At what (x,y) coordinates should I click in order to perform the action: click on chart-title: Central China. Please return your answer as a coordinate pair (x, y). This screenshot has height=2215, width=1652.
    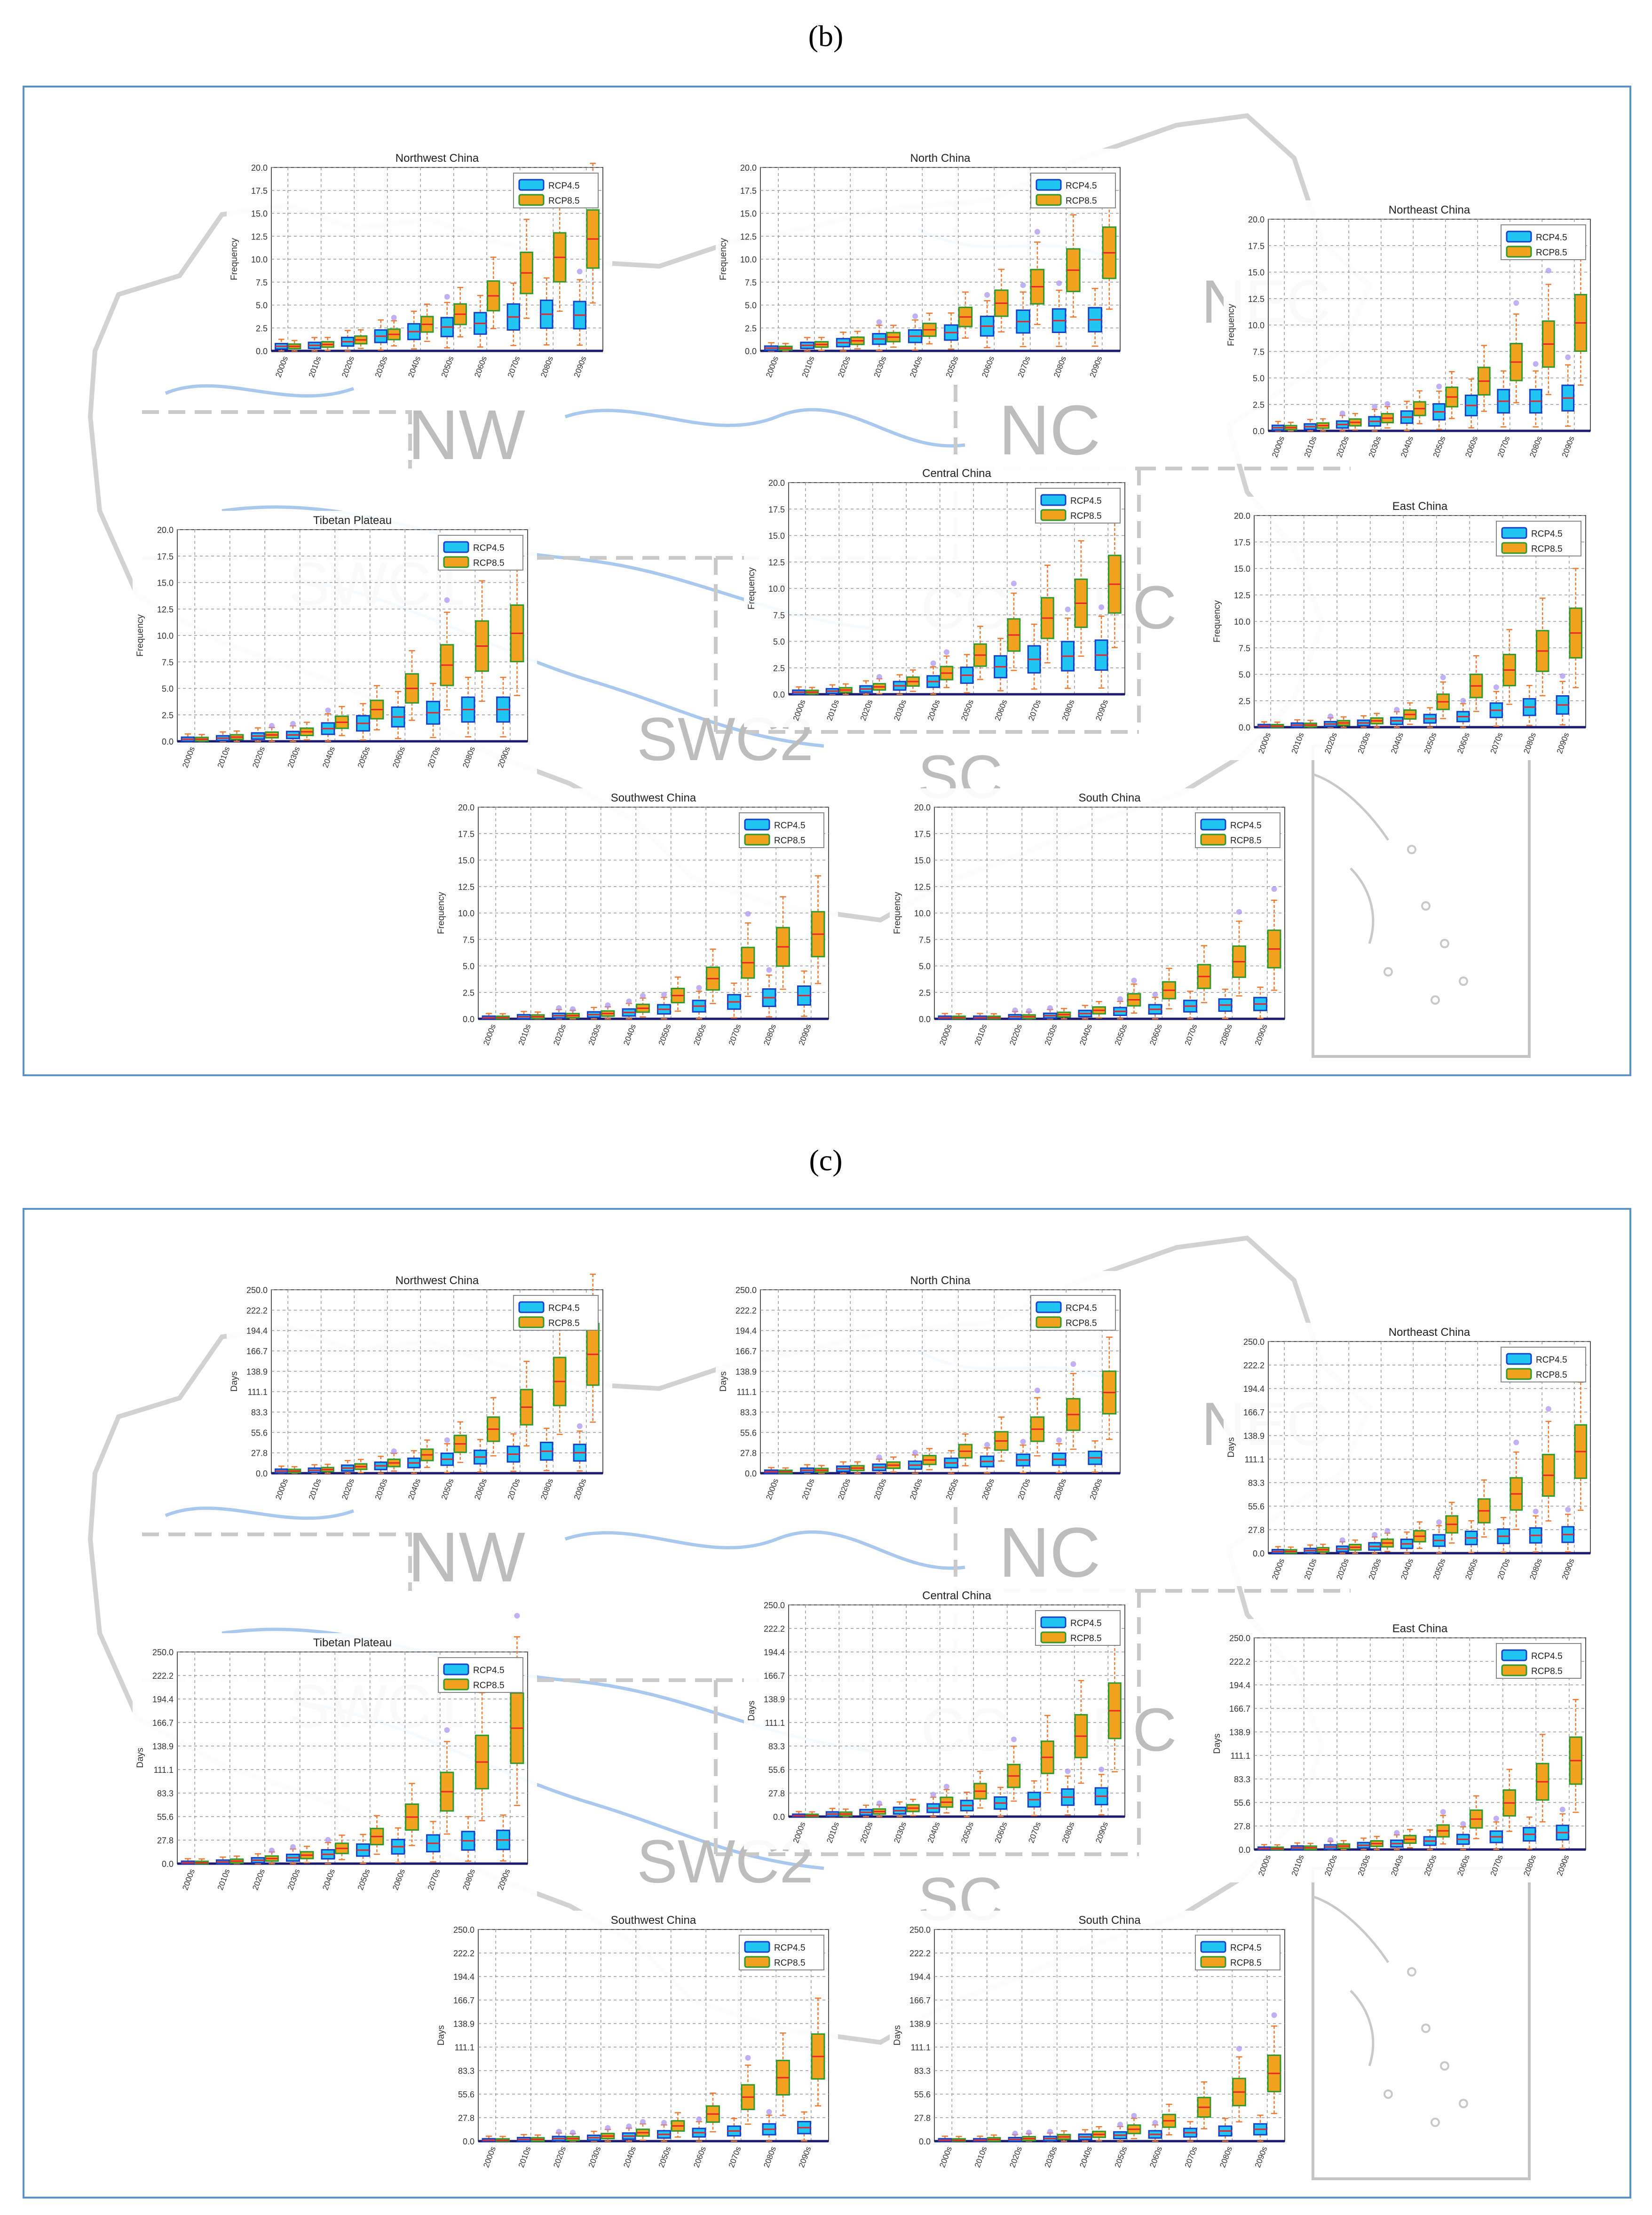
    Looking at the image, I should click on (956, 1595).